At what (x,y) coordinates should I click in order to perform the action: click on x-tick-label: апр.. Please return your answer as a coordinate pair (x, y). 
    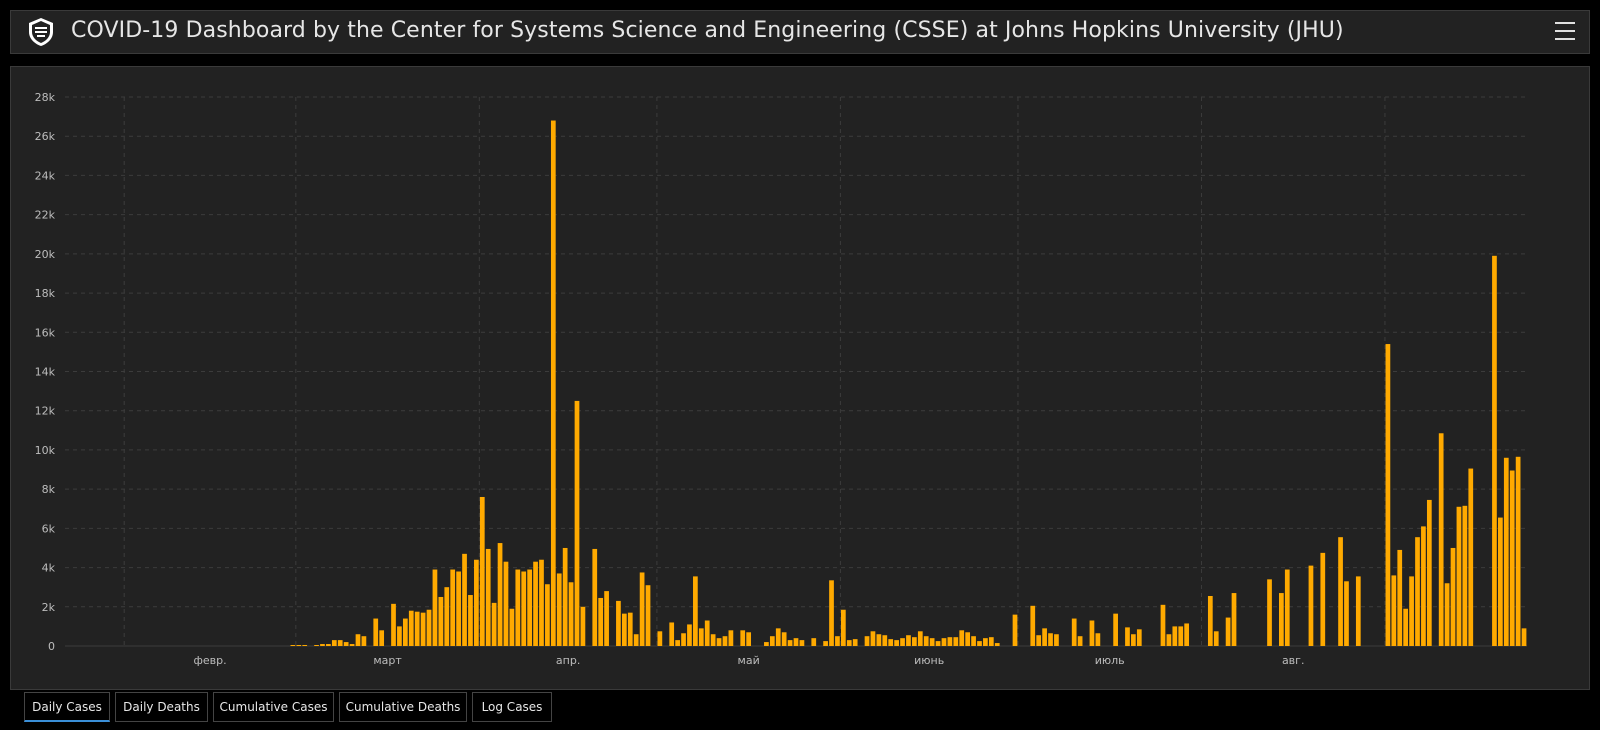
    Looking at the image, I should click on (568, 660).